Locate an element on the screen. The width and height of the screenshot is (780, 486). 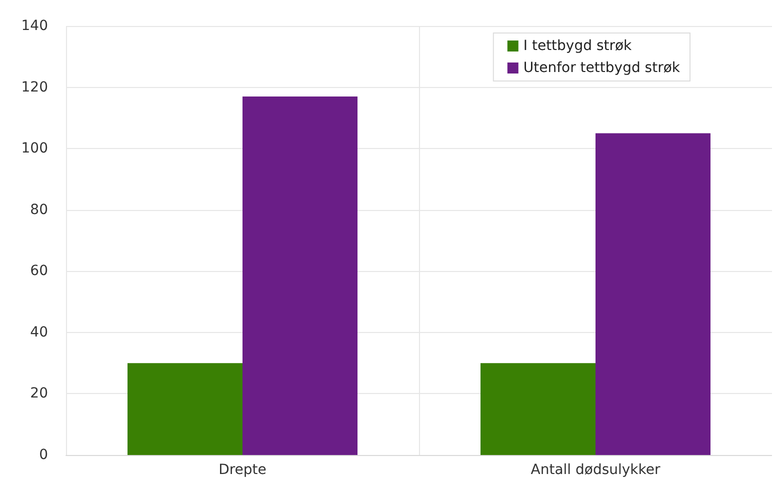
x-tick-label: Drepte is located at coordinates (242, 470).